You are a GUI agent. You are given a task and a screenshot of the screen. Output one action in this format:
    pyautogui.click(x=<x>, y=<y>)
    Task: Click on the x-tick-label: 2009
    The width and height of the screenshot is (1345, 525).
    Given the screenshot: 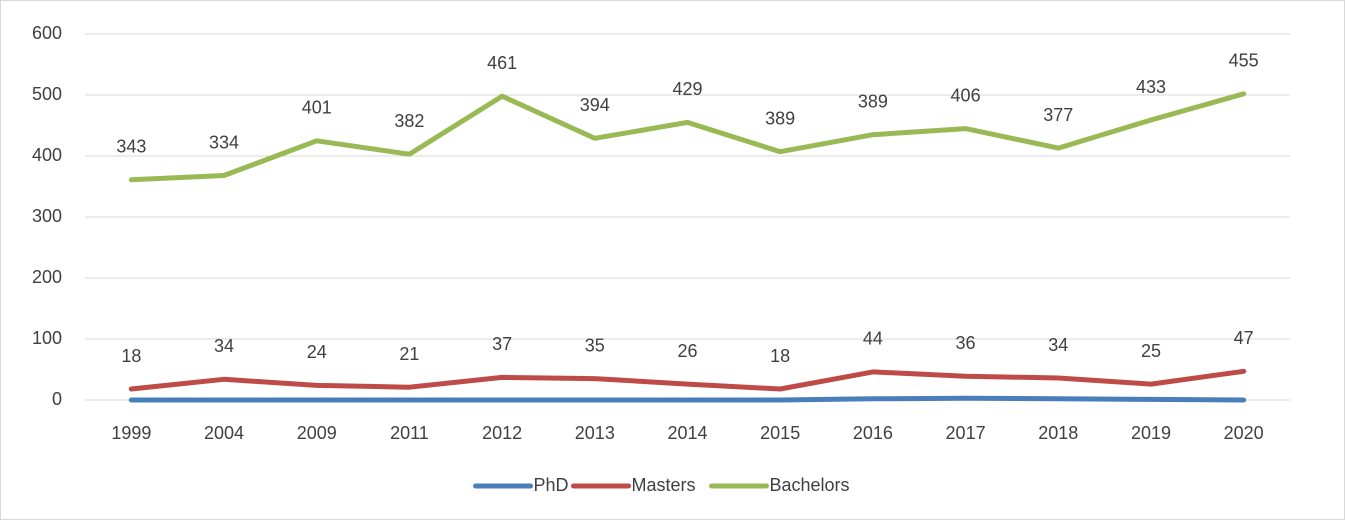 What is the action you would take?
    pyautogui.click(x=317, y=433)
    